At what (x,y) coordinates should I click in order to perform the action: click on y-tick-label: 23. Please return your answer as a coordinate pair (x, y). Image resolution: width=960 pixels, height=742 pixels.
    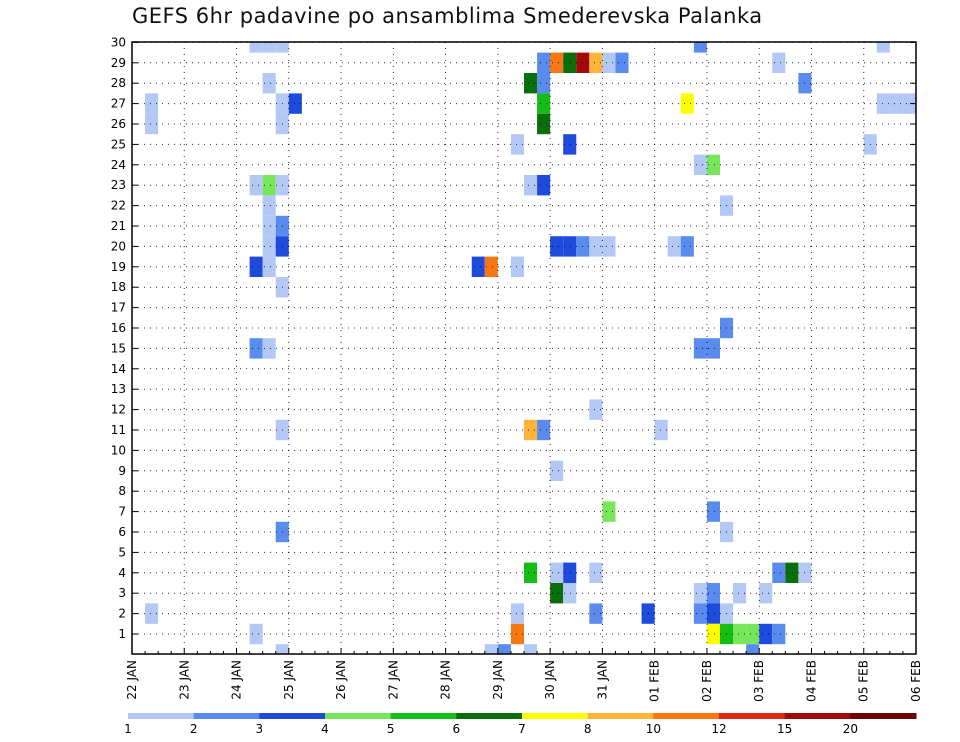
    Looking at the image, I should click on (118, 185).